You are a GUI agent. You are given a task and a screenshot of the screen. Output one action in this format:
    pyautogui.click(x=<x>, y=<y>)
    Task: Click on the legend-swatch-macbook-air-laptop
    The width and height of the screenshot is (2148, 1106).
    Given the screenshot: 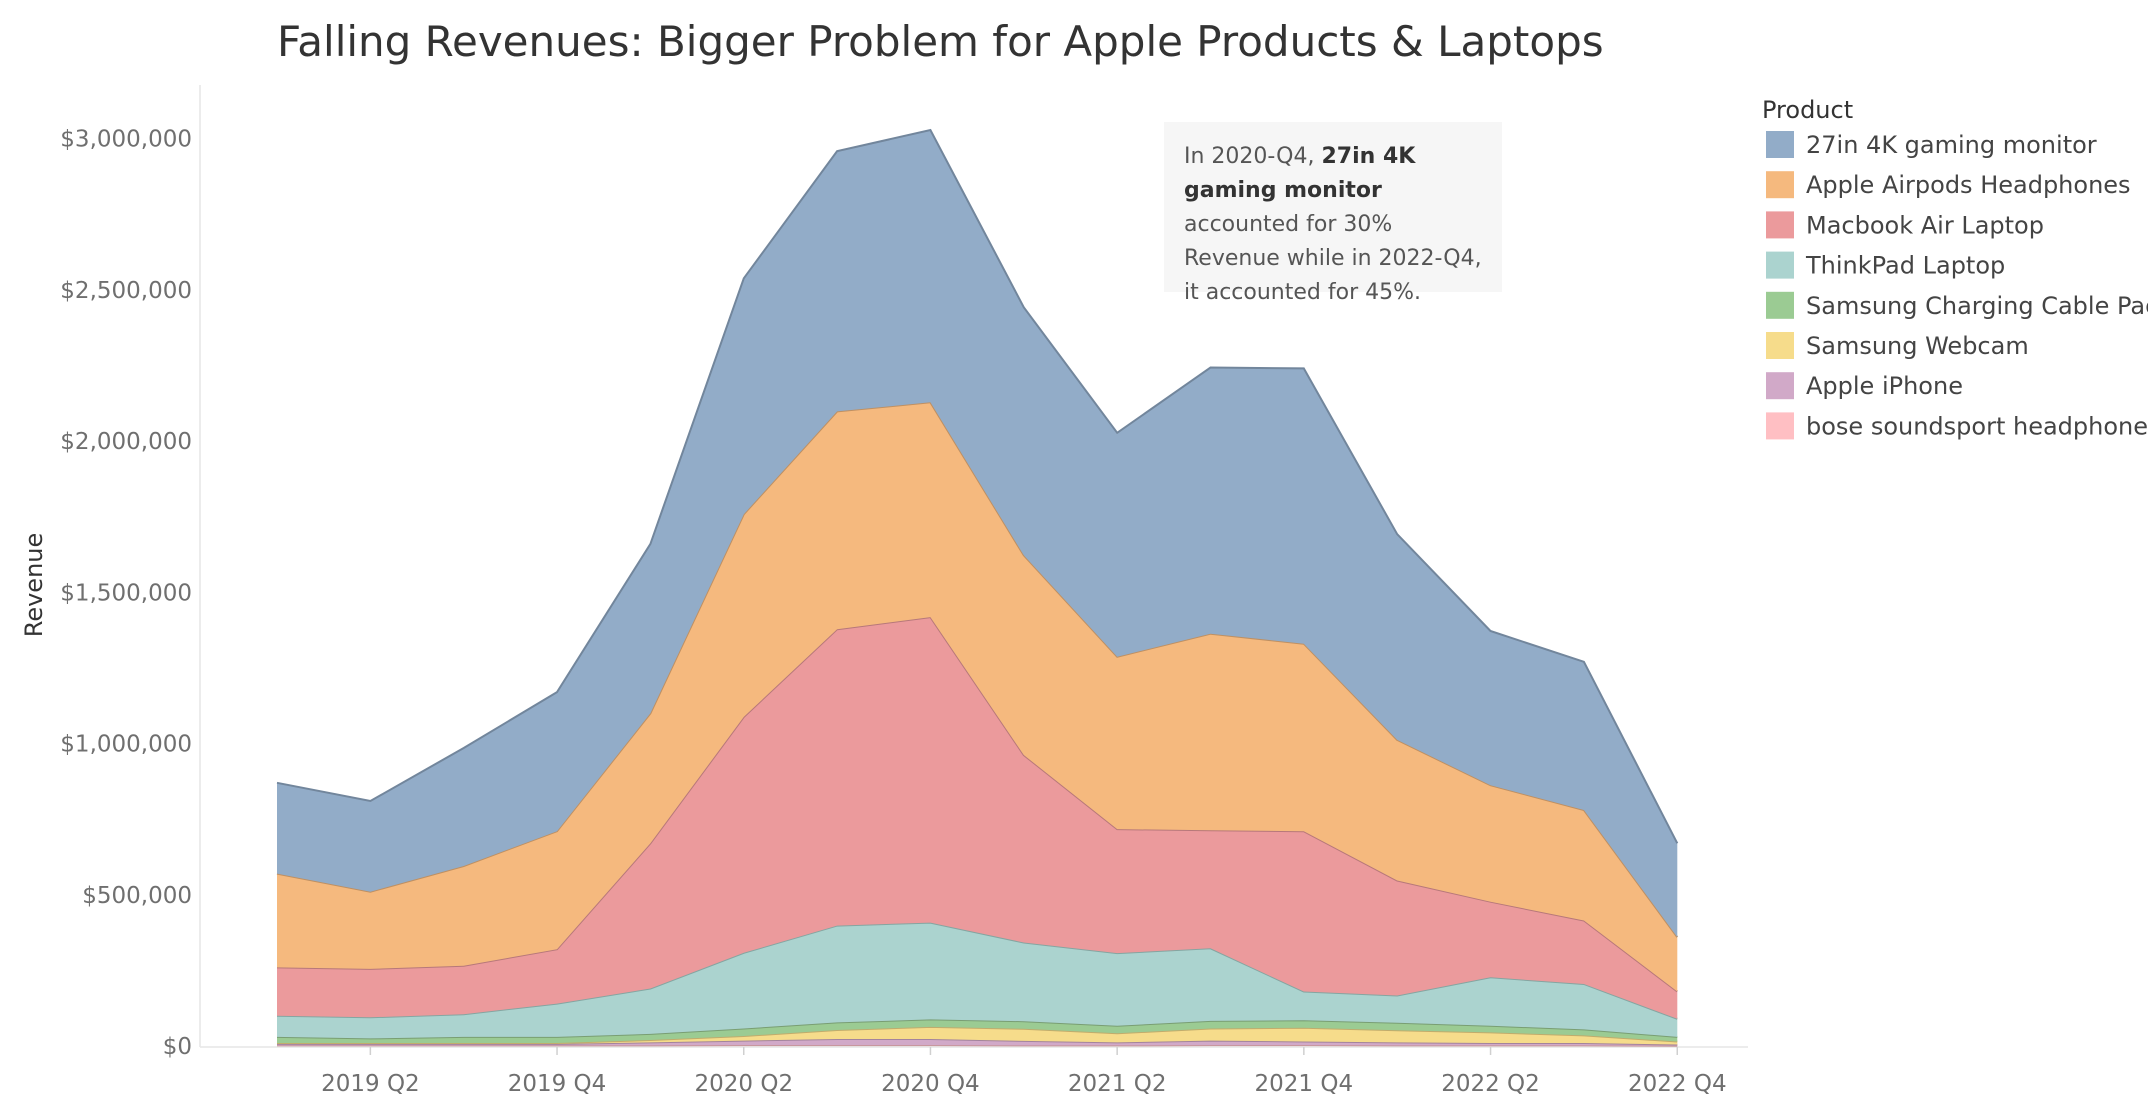 What is the action you would take?
    pyautogui.click(x=1780, y=225)
    